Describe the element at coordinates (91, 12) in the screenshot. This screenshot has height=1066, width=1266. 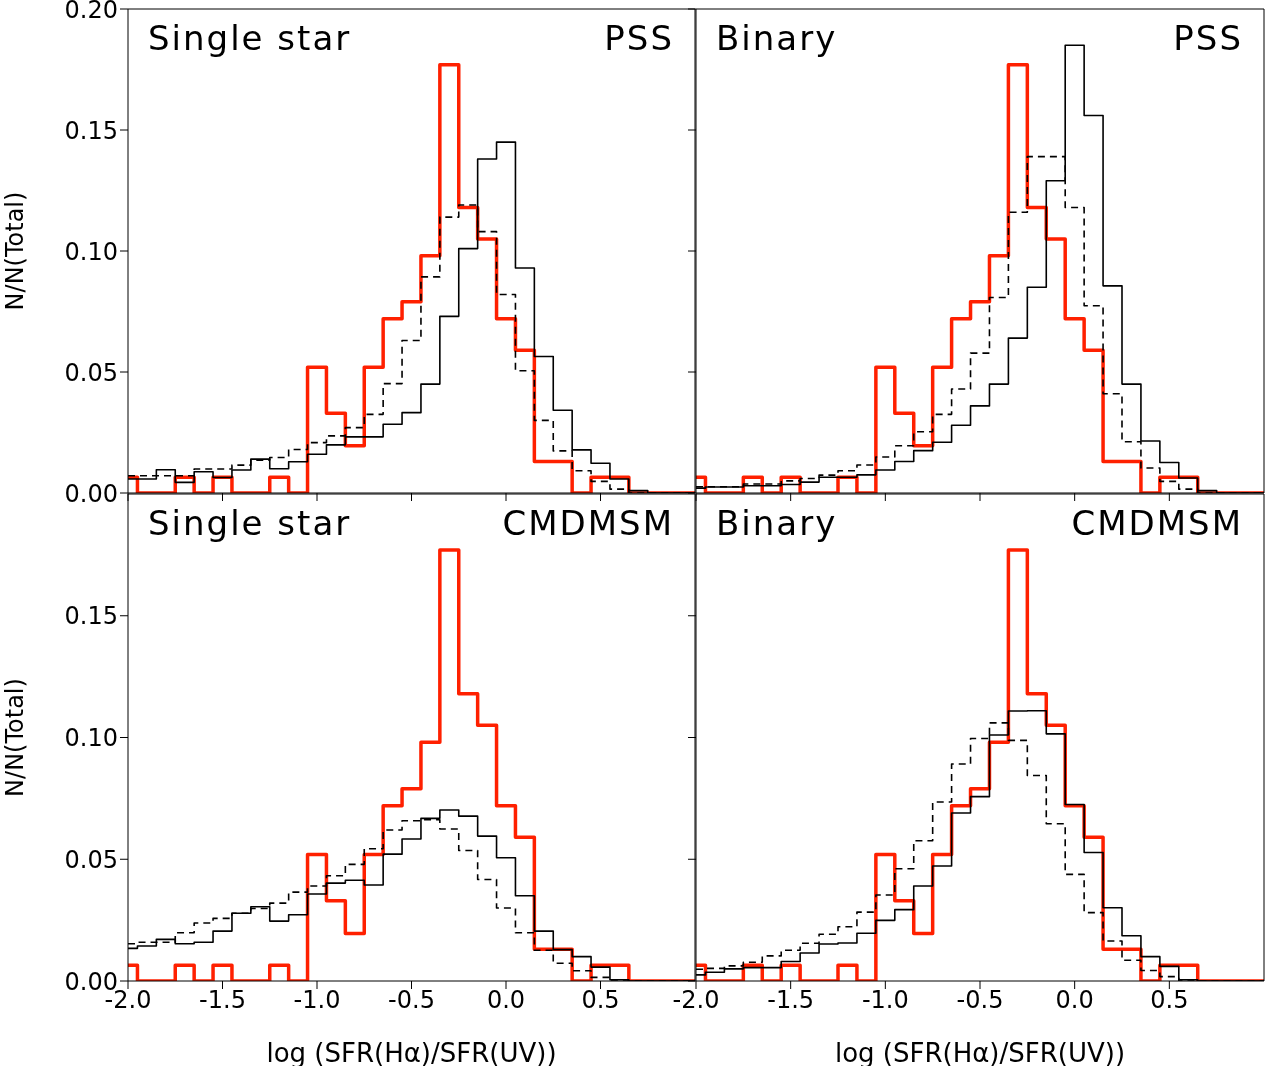
I see `y-tick-label: 0.20` at that location.